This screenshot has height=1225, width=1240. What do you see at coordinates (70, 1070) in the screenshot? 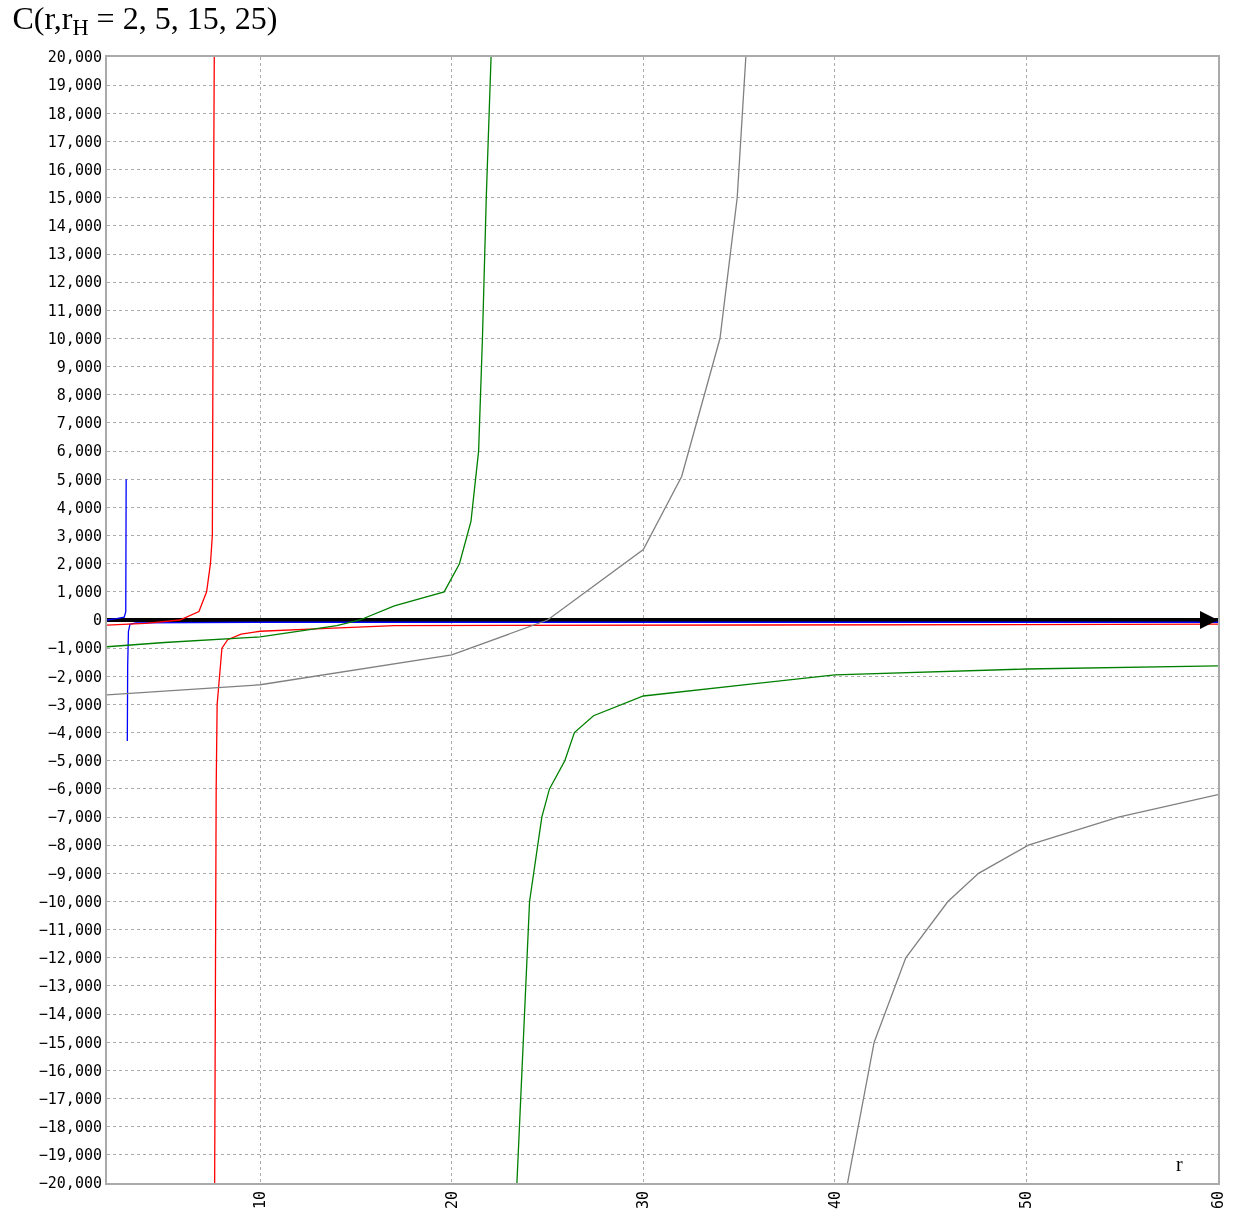
I see `y-tick-label: −16,000` at bounding box center [70, 1070].